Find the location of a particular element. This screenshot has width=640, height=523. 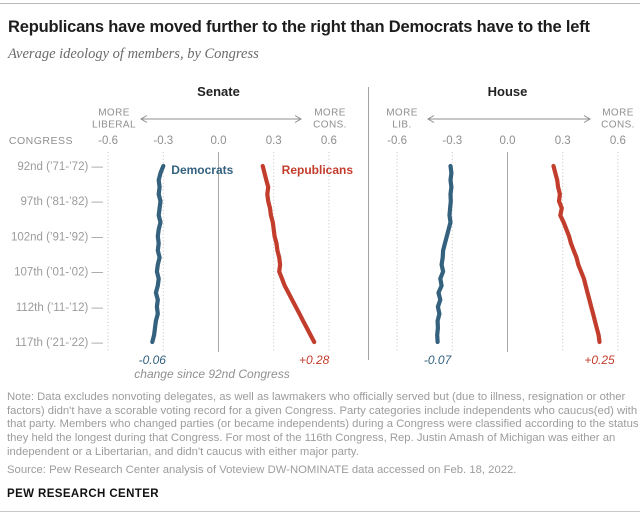

chart-subtitle: Average ideology of members, by Congress is located at coordinates (133, 54).